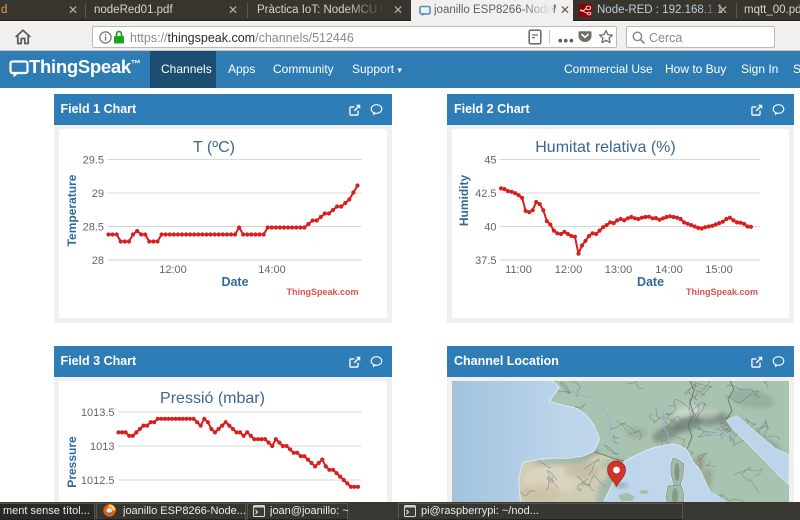 The width and height of the screenshot is (800, 520). What do you see at coordinates (72, 462) in the screenshot?
I see `svg-text: Pressure` at bounding box center [72, 462].